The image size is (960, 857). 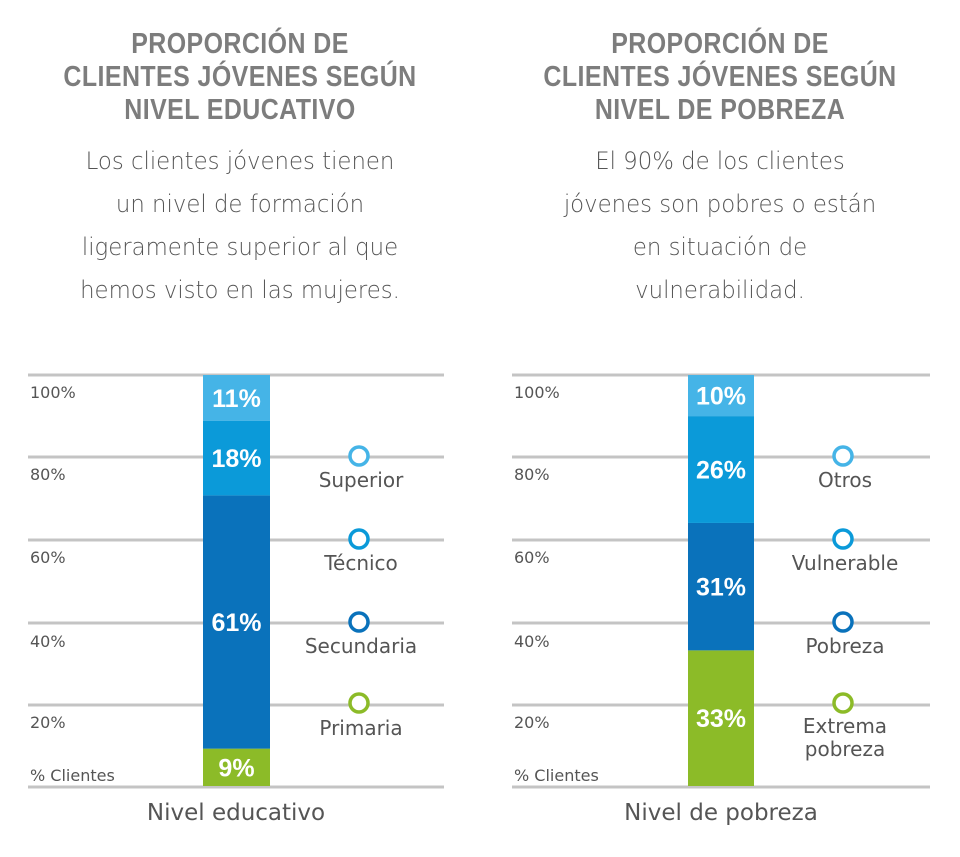 What do you see at coordinates (240, 290) in the screenshot?
I see `chart-subtitle-line: hemos visto en las mujeres.` at bounding box center [240, 290].